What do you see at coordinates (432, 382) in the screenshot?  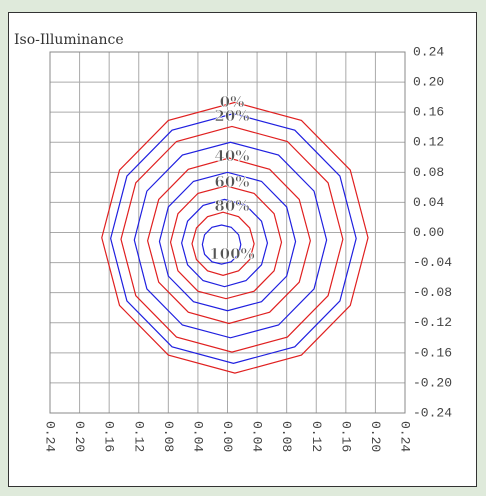 I see `y-tick-label: -0.20` at bounding box center [432, 382].